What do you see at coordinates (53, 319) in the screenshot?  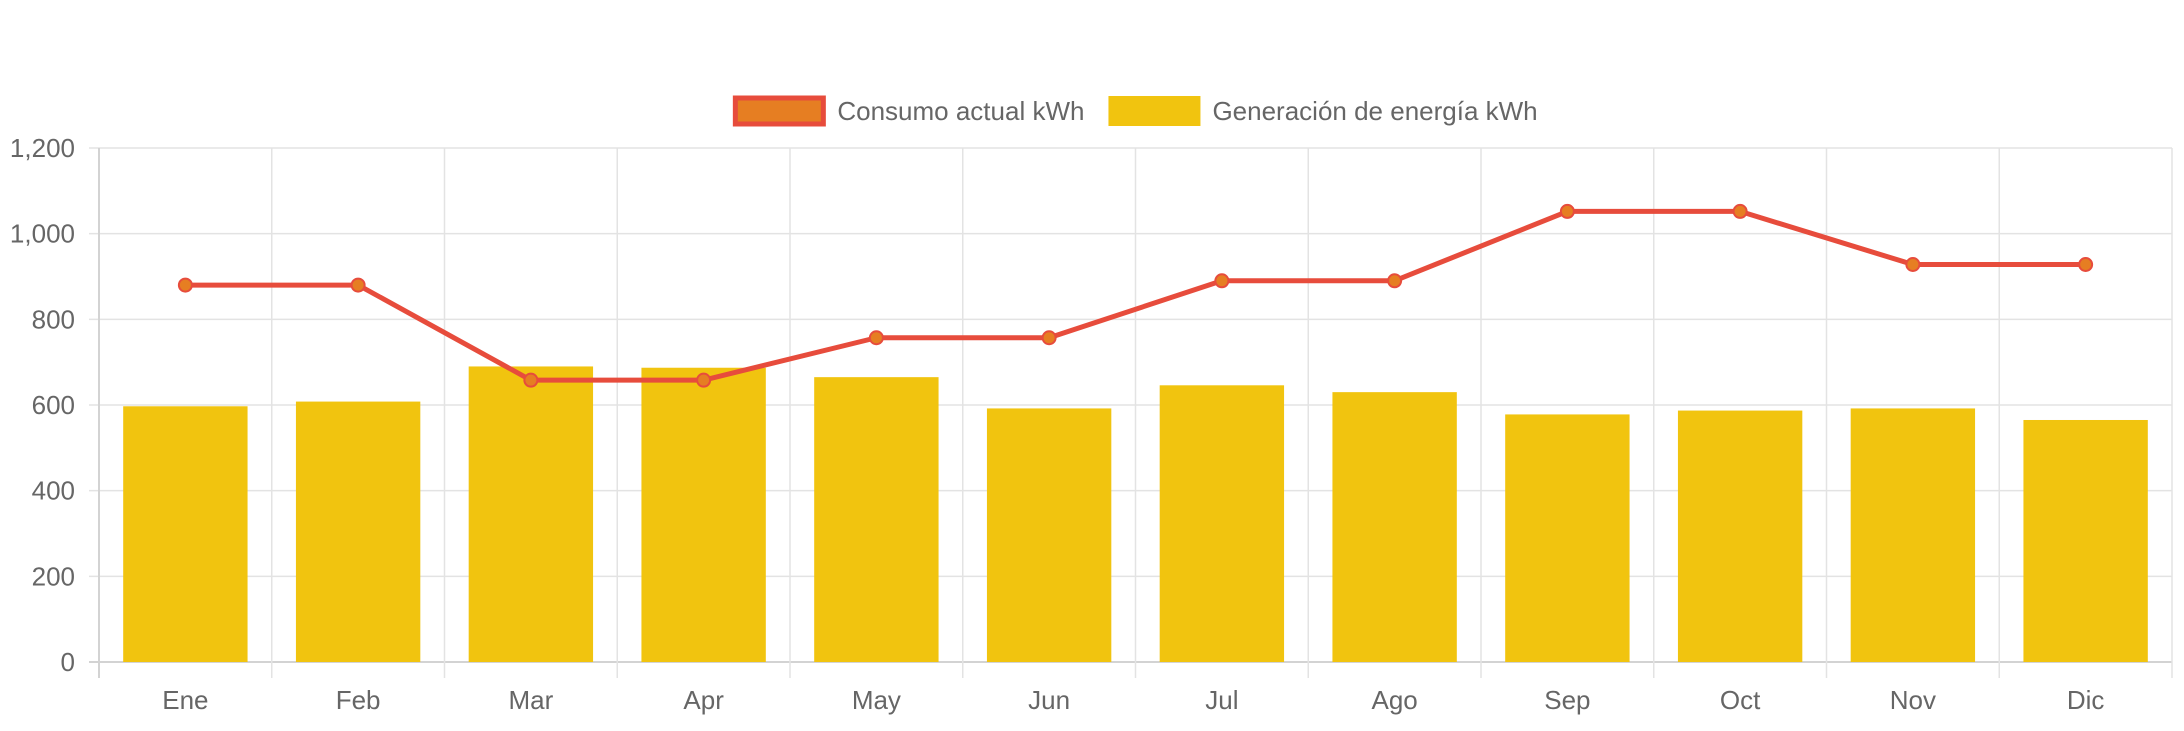 I see `y-tick-label: 800` at bounding box center [53, 319].